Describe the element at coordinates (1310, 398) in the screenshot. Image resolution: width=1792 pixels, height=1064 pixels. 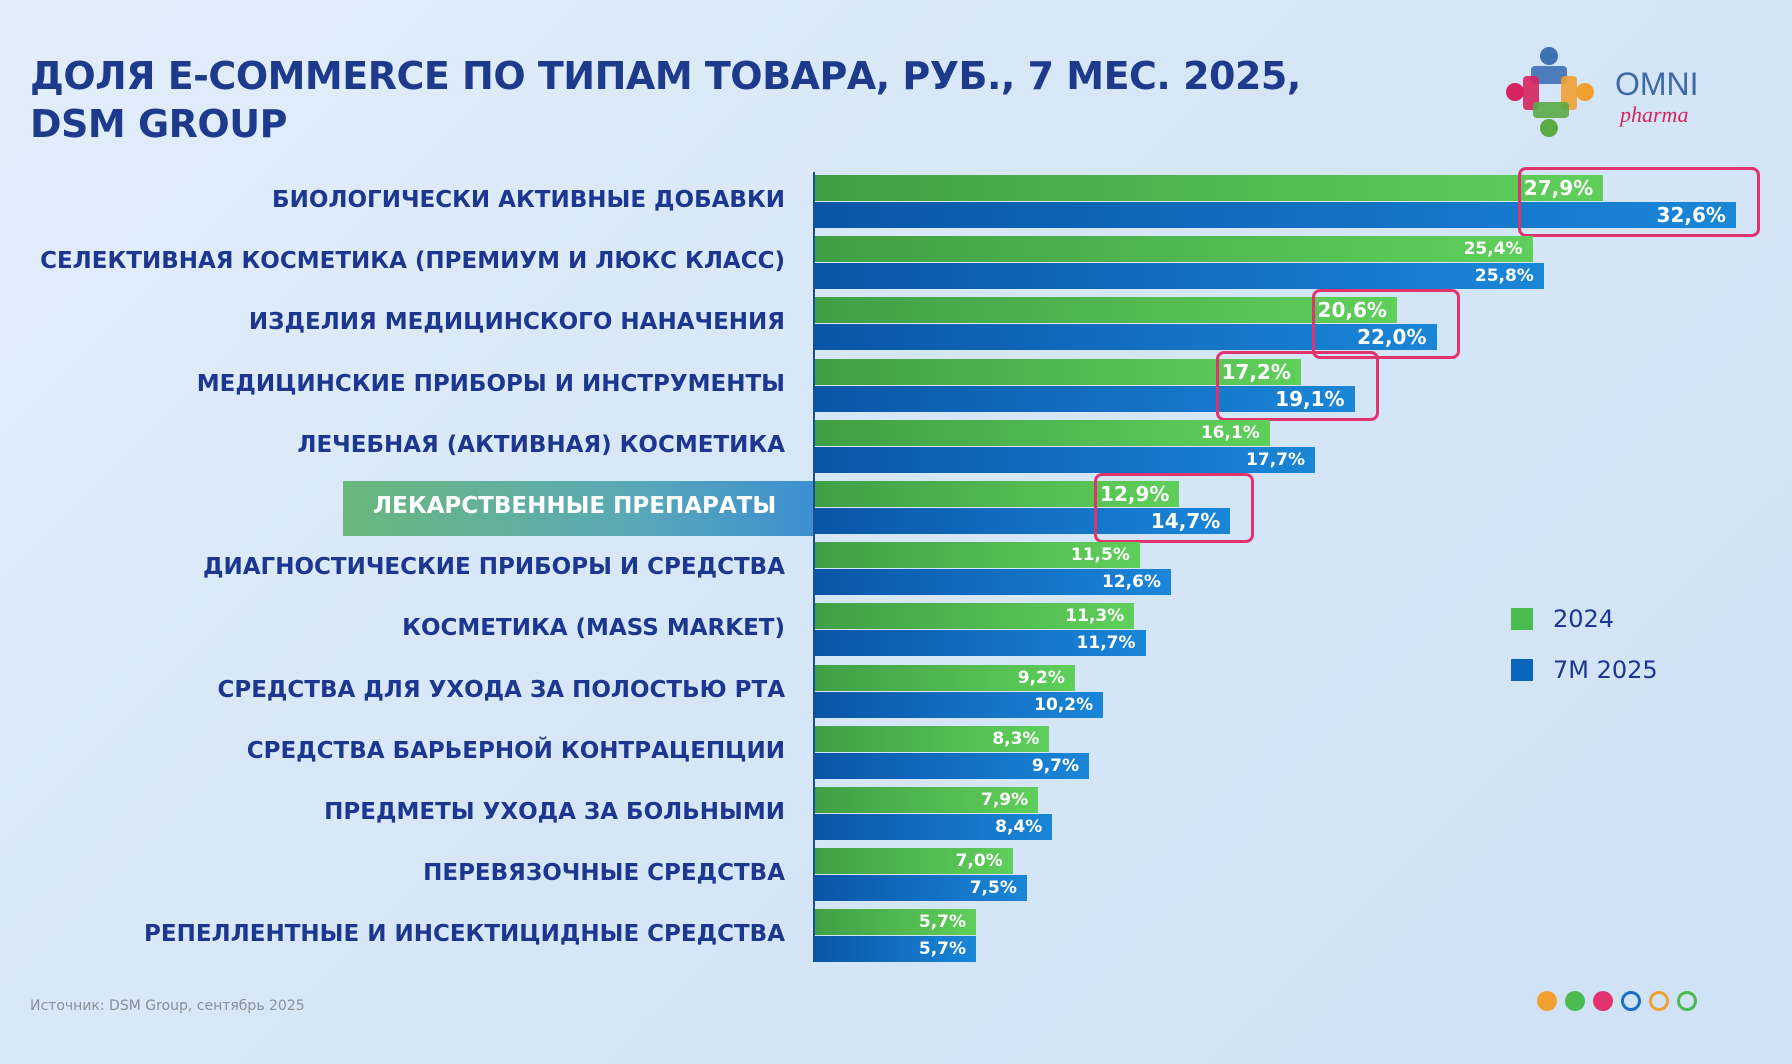
I see `data-label: 19,1%` at that location.